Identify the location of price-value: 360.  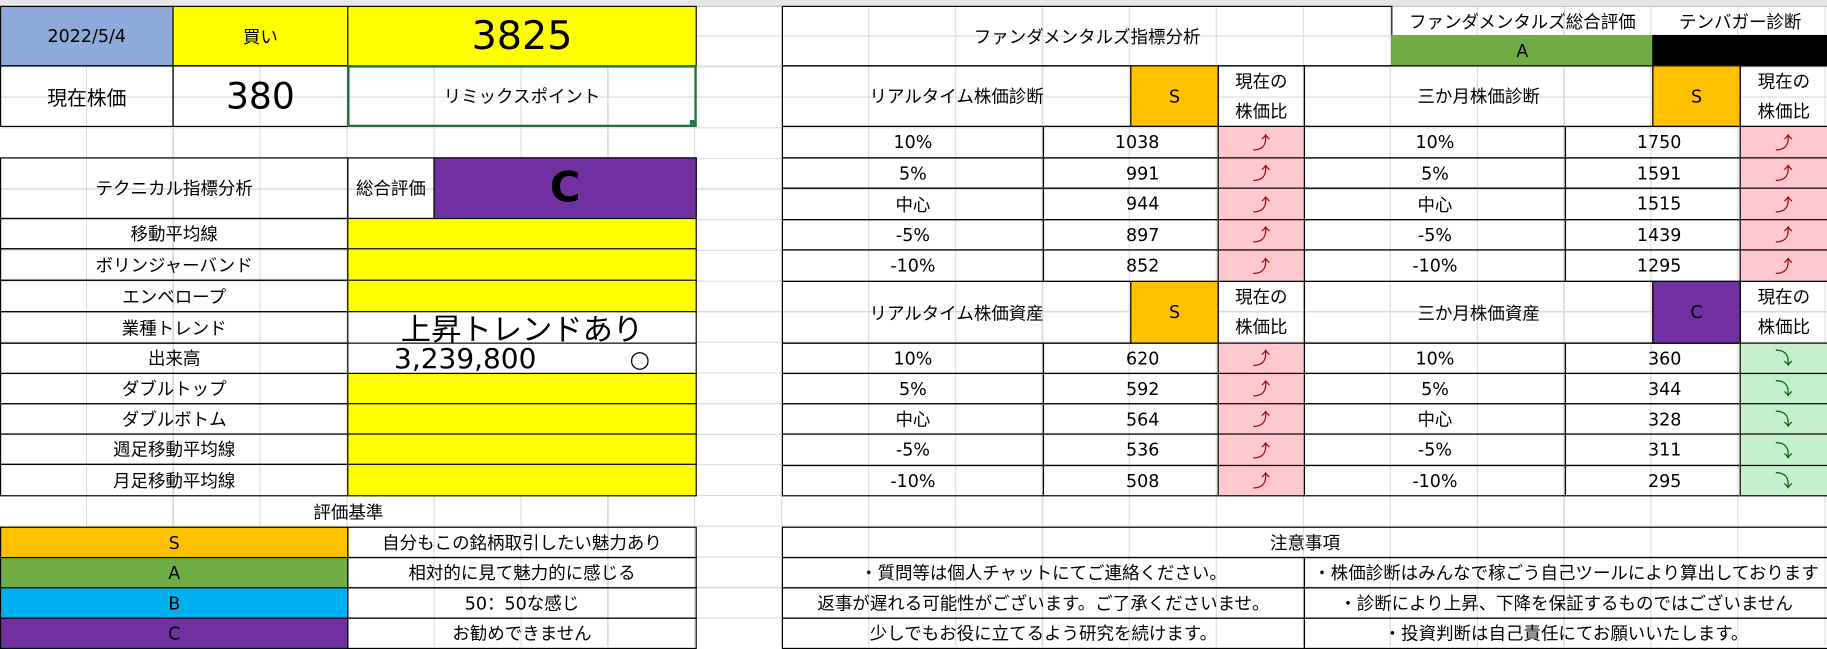
(1652, 358).